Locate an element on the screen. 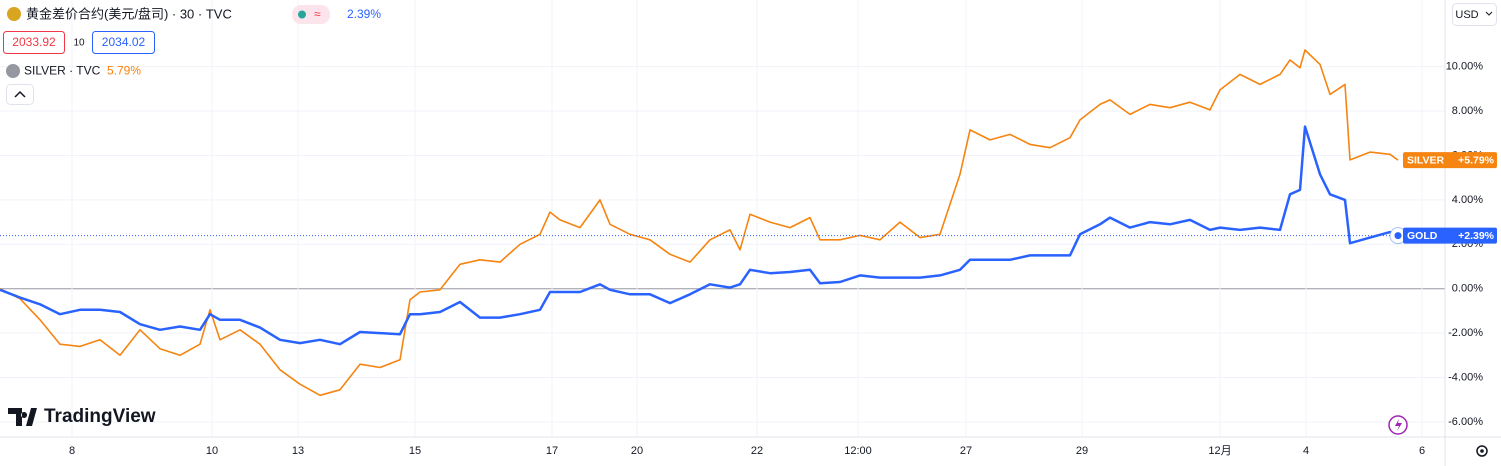  bid-box is located at coordinates (34, 42).